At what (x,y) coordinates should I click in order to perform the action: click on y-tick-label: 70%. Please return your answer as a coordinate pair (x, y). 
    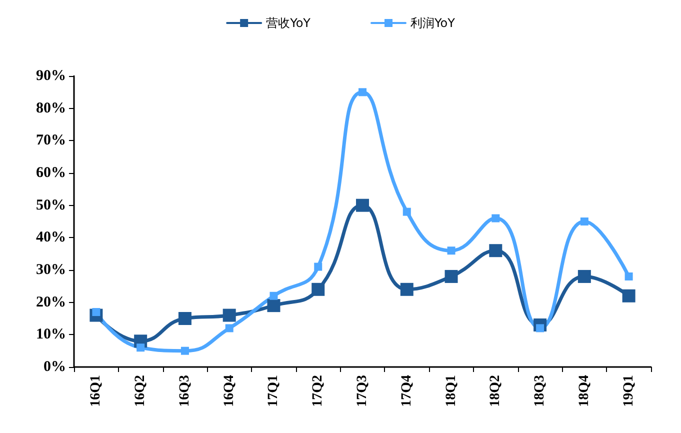
    Looking at the image, I should click on (51, 140).